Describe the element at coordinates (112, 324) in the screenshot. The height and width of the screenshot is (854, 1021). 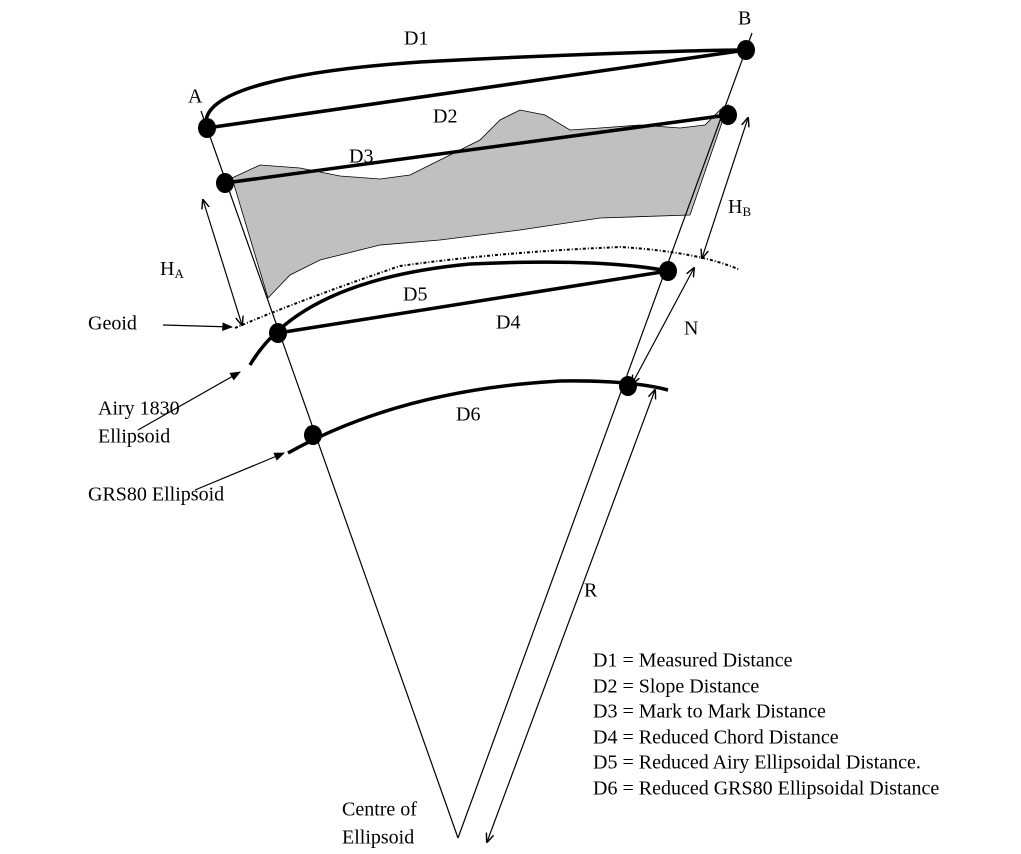
I see `geoid-label: Geoid` at that location.